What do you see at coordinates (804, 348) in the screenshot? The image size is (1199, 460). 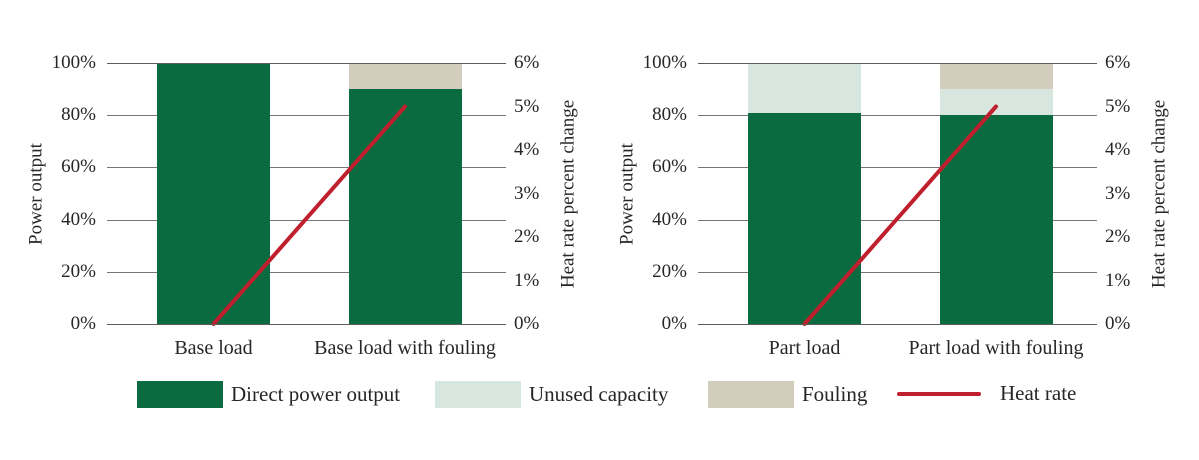 I see `x-category-label: Part load` at bounding box center [804, 348].